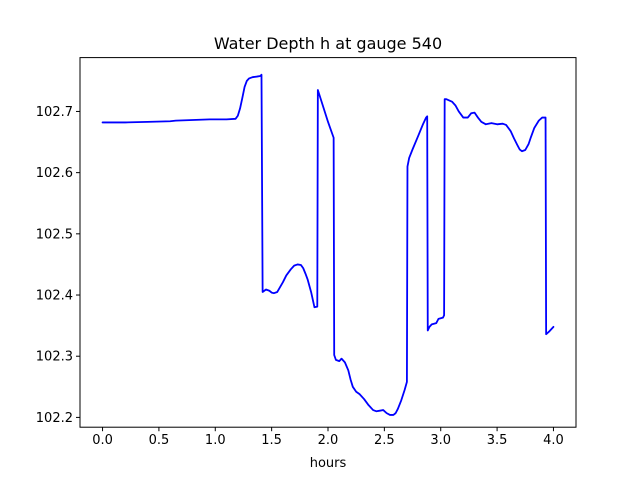 This screenshot has height=480, width=640. I want to click on x-axis-ticks: 0.0 0.5 1.0 1.5 2.0 2.5 3.0 3.5 4.0, so click(328, 437).